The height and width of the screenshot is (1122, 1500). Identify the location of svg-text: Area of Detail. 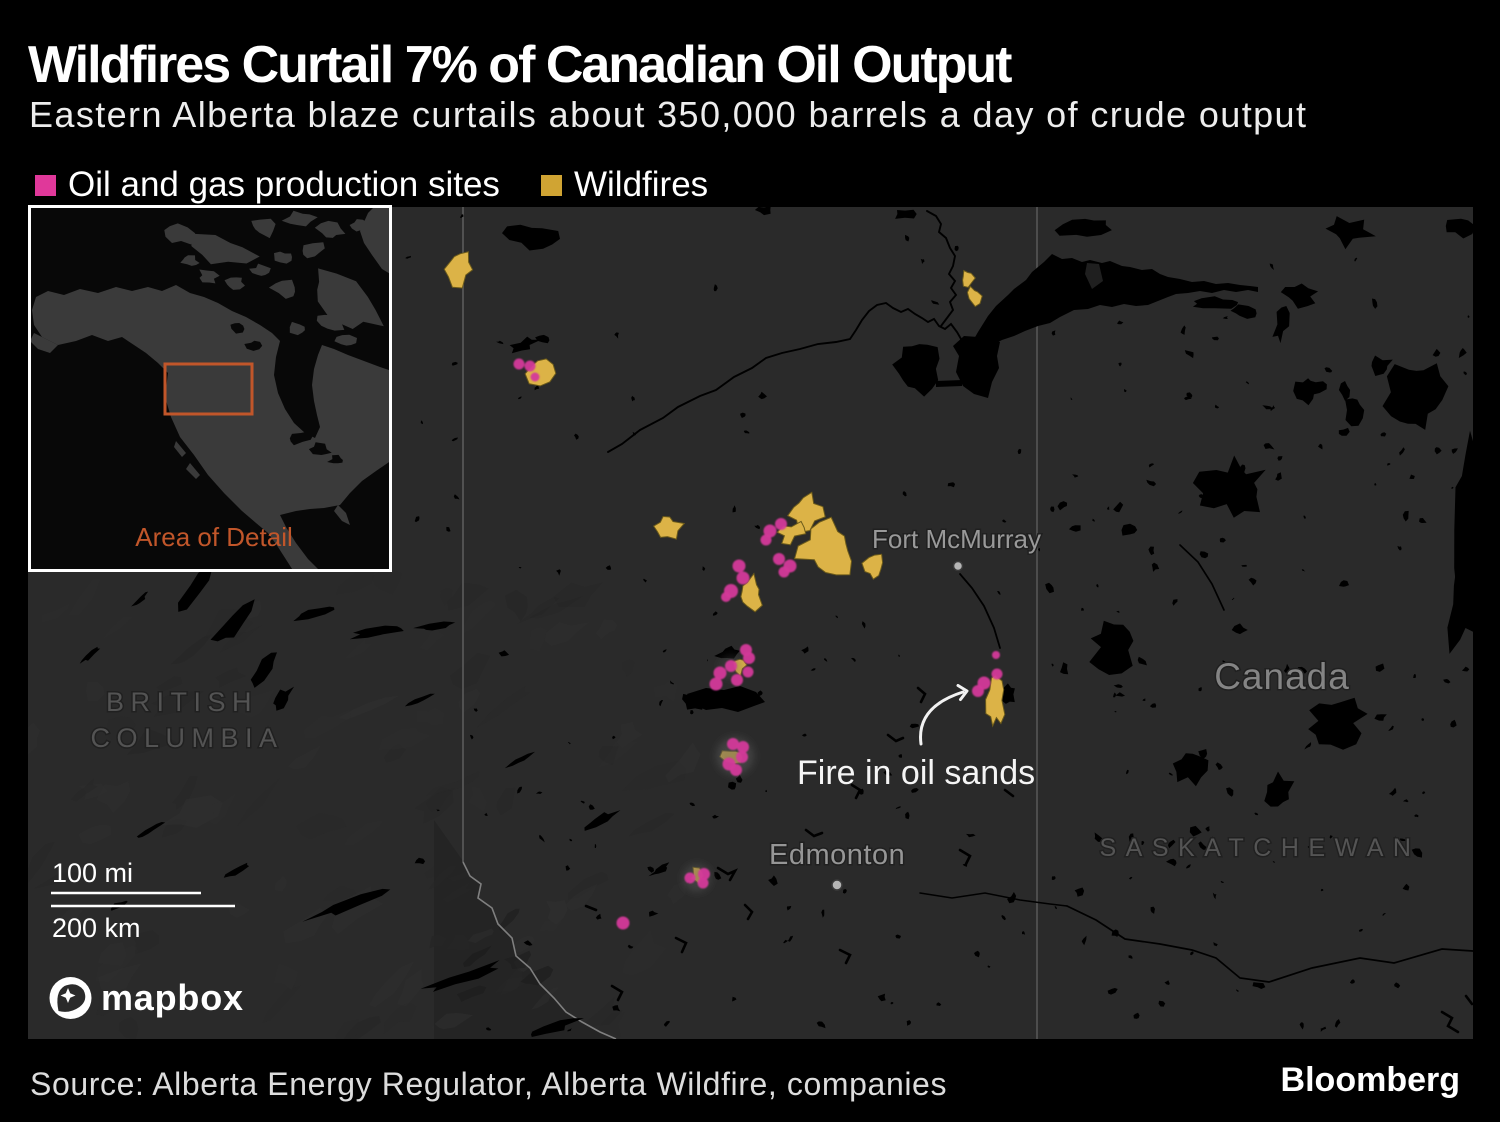
(214, 537).